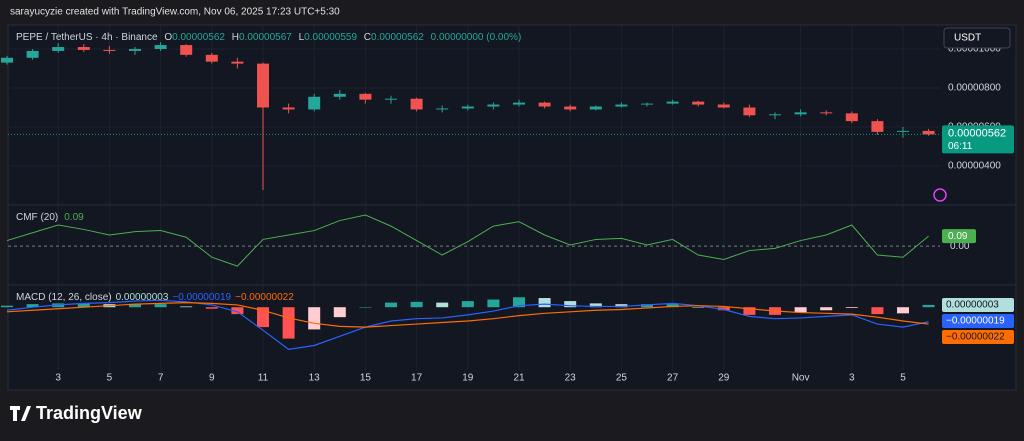 The image size is (1024, 441). What do you see at coordinates (801, 378) in the screenshot?
I see `x-tick-label: Nov` at bounding box center [801, 378].